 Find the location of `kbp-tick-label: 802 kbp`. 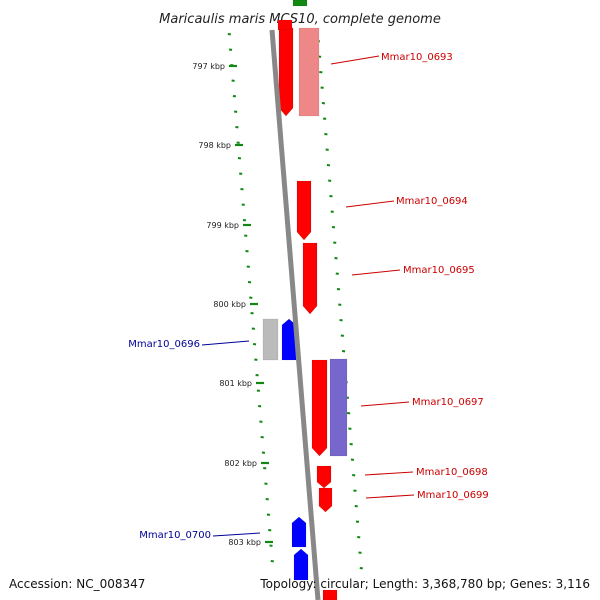

kbp-tick-label: 802 kbp is located at coordinates (240, 463).